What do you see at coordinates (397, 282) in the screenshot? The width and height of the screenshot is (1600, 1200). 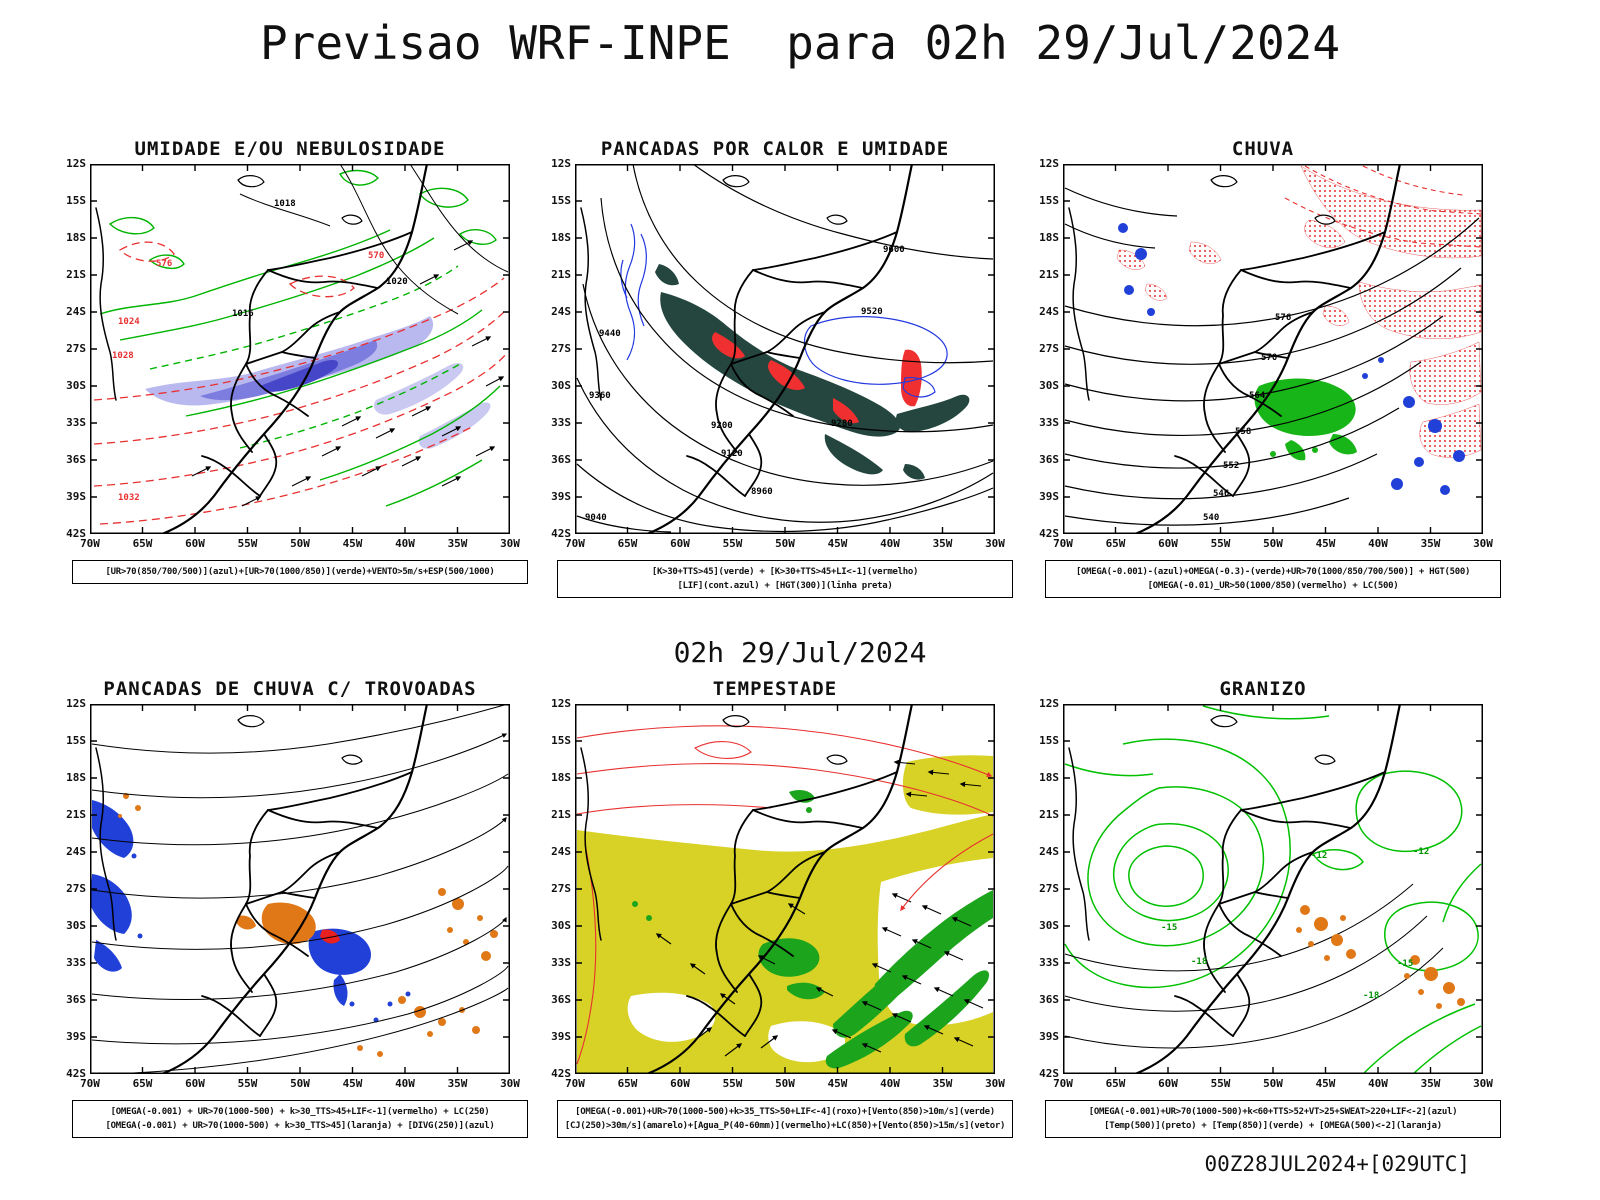 I see `contour-label: 1020` at bounding box center [397, 282].